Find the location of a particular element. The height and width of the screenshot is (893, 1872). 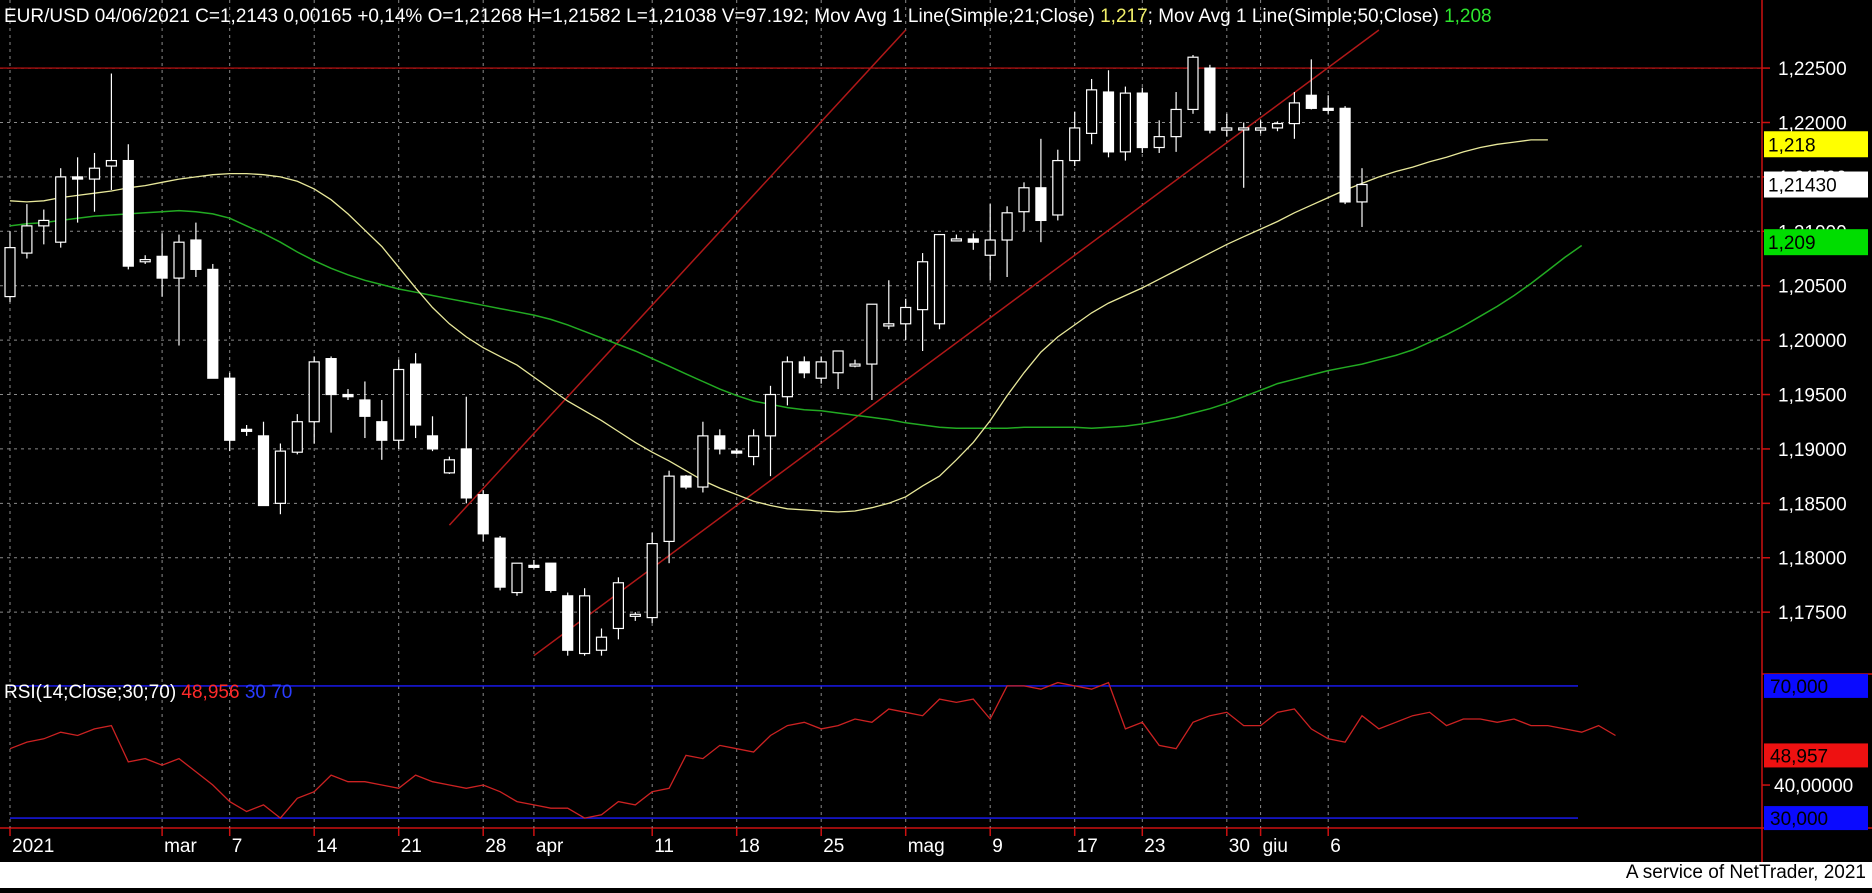

x-tick-label: 11 is located at coordinates (664, 846).